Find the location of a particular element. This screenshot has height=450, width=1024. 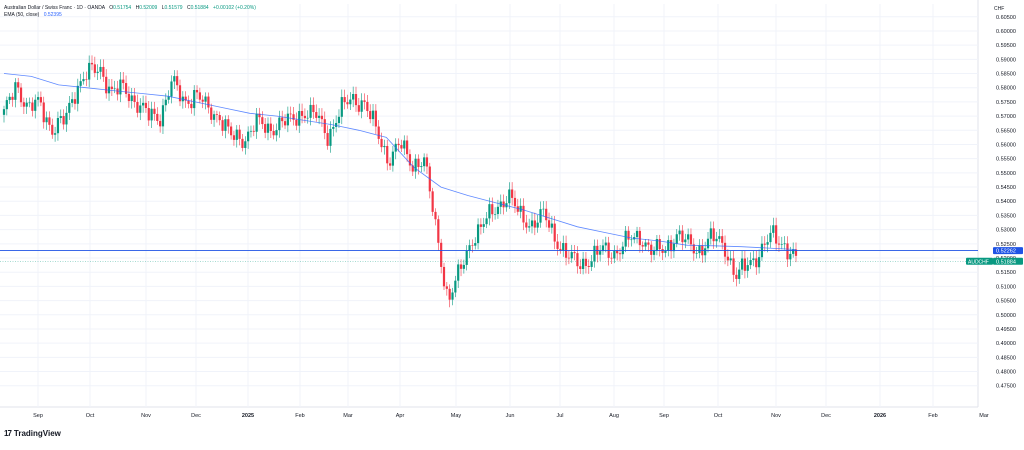

y-tick-label: 0.60500 is located at coordinates (1006, 18).